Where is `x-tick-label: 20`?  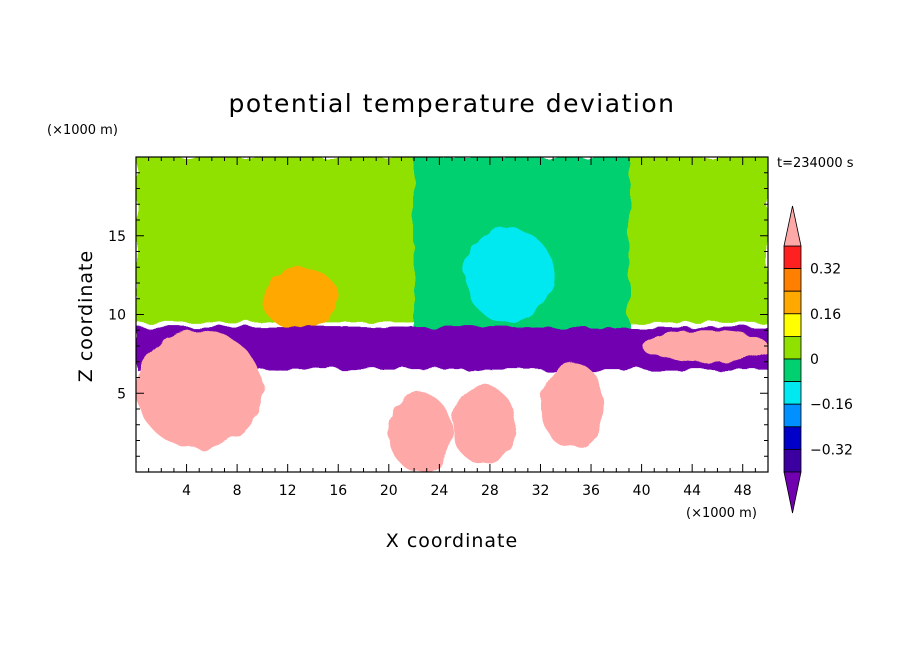
x-tick-label: 20 is located at coordinates (389, 491).